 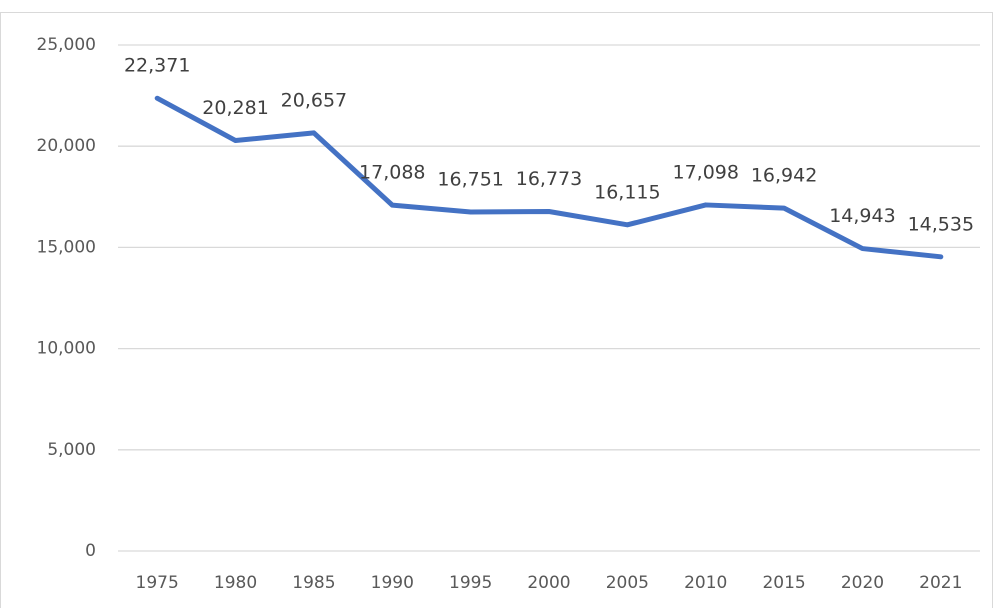 What do you see at coordinates (313, 583) in the screenshot?
I see `x-tick-label: 1985` at bounding box center [313, 583].